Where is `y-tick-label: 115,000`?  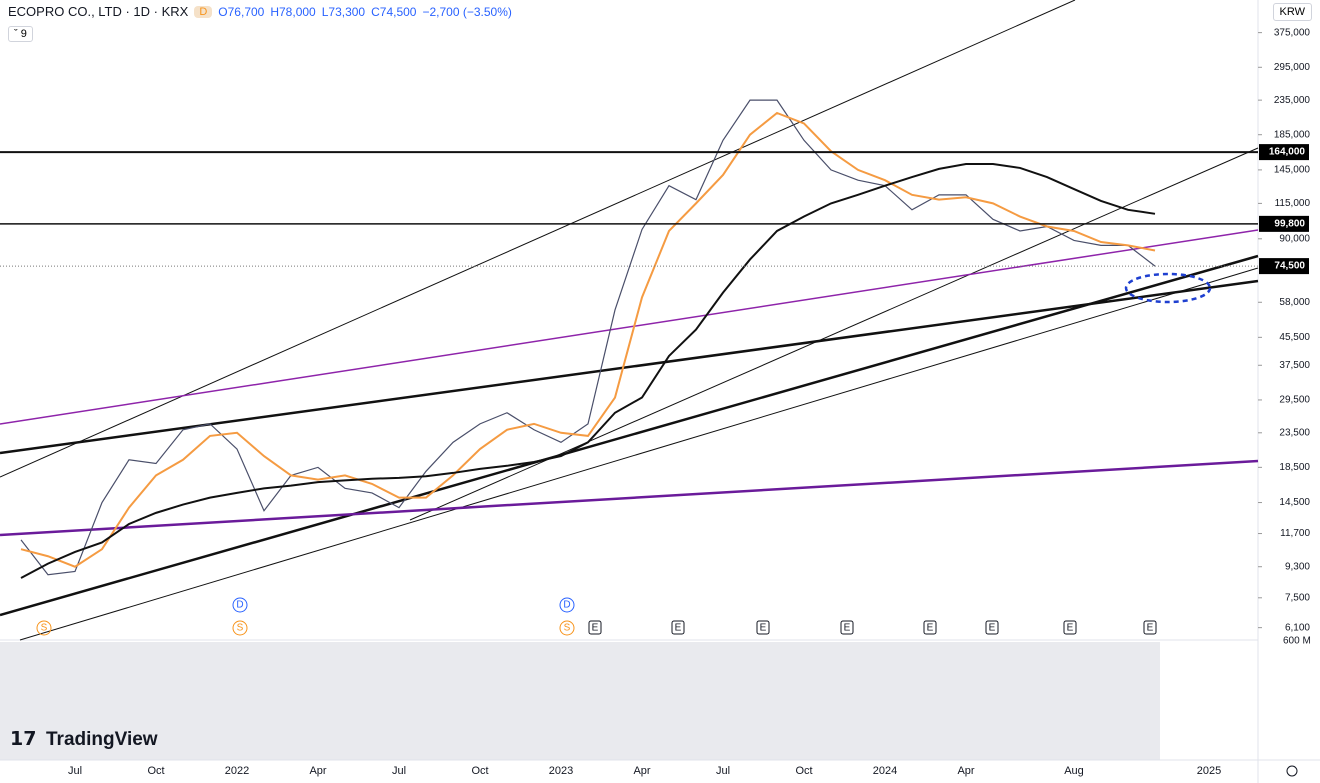
y-tick-label: 115,000 is located at coordinates (1293, 203).